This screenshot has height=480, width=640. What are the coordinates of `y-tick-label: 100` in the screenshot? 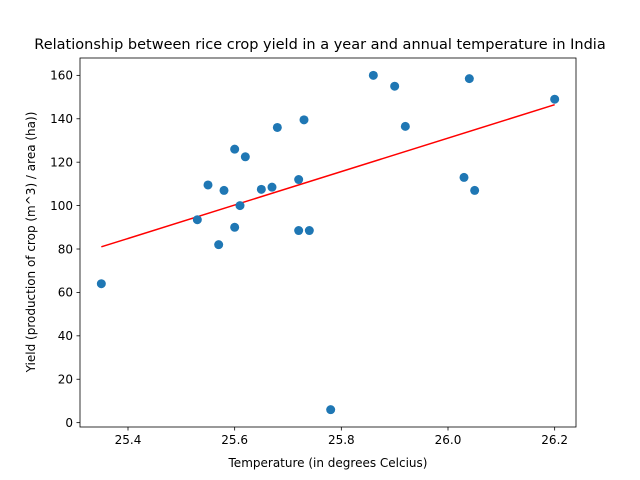 It's located at (61, 206).